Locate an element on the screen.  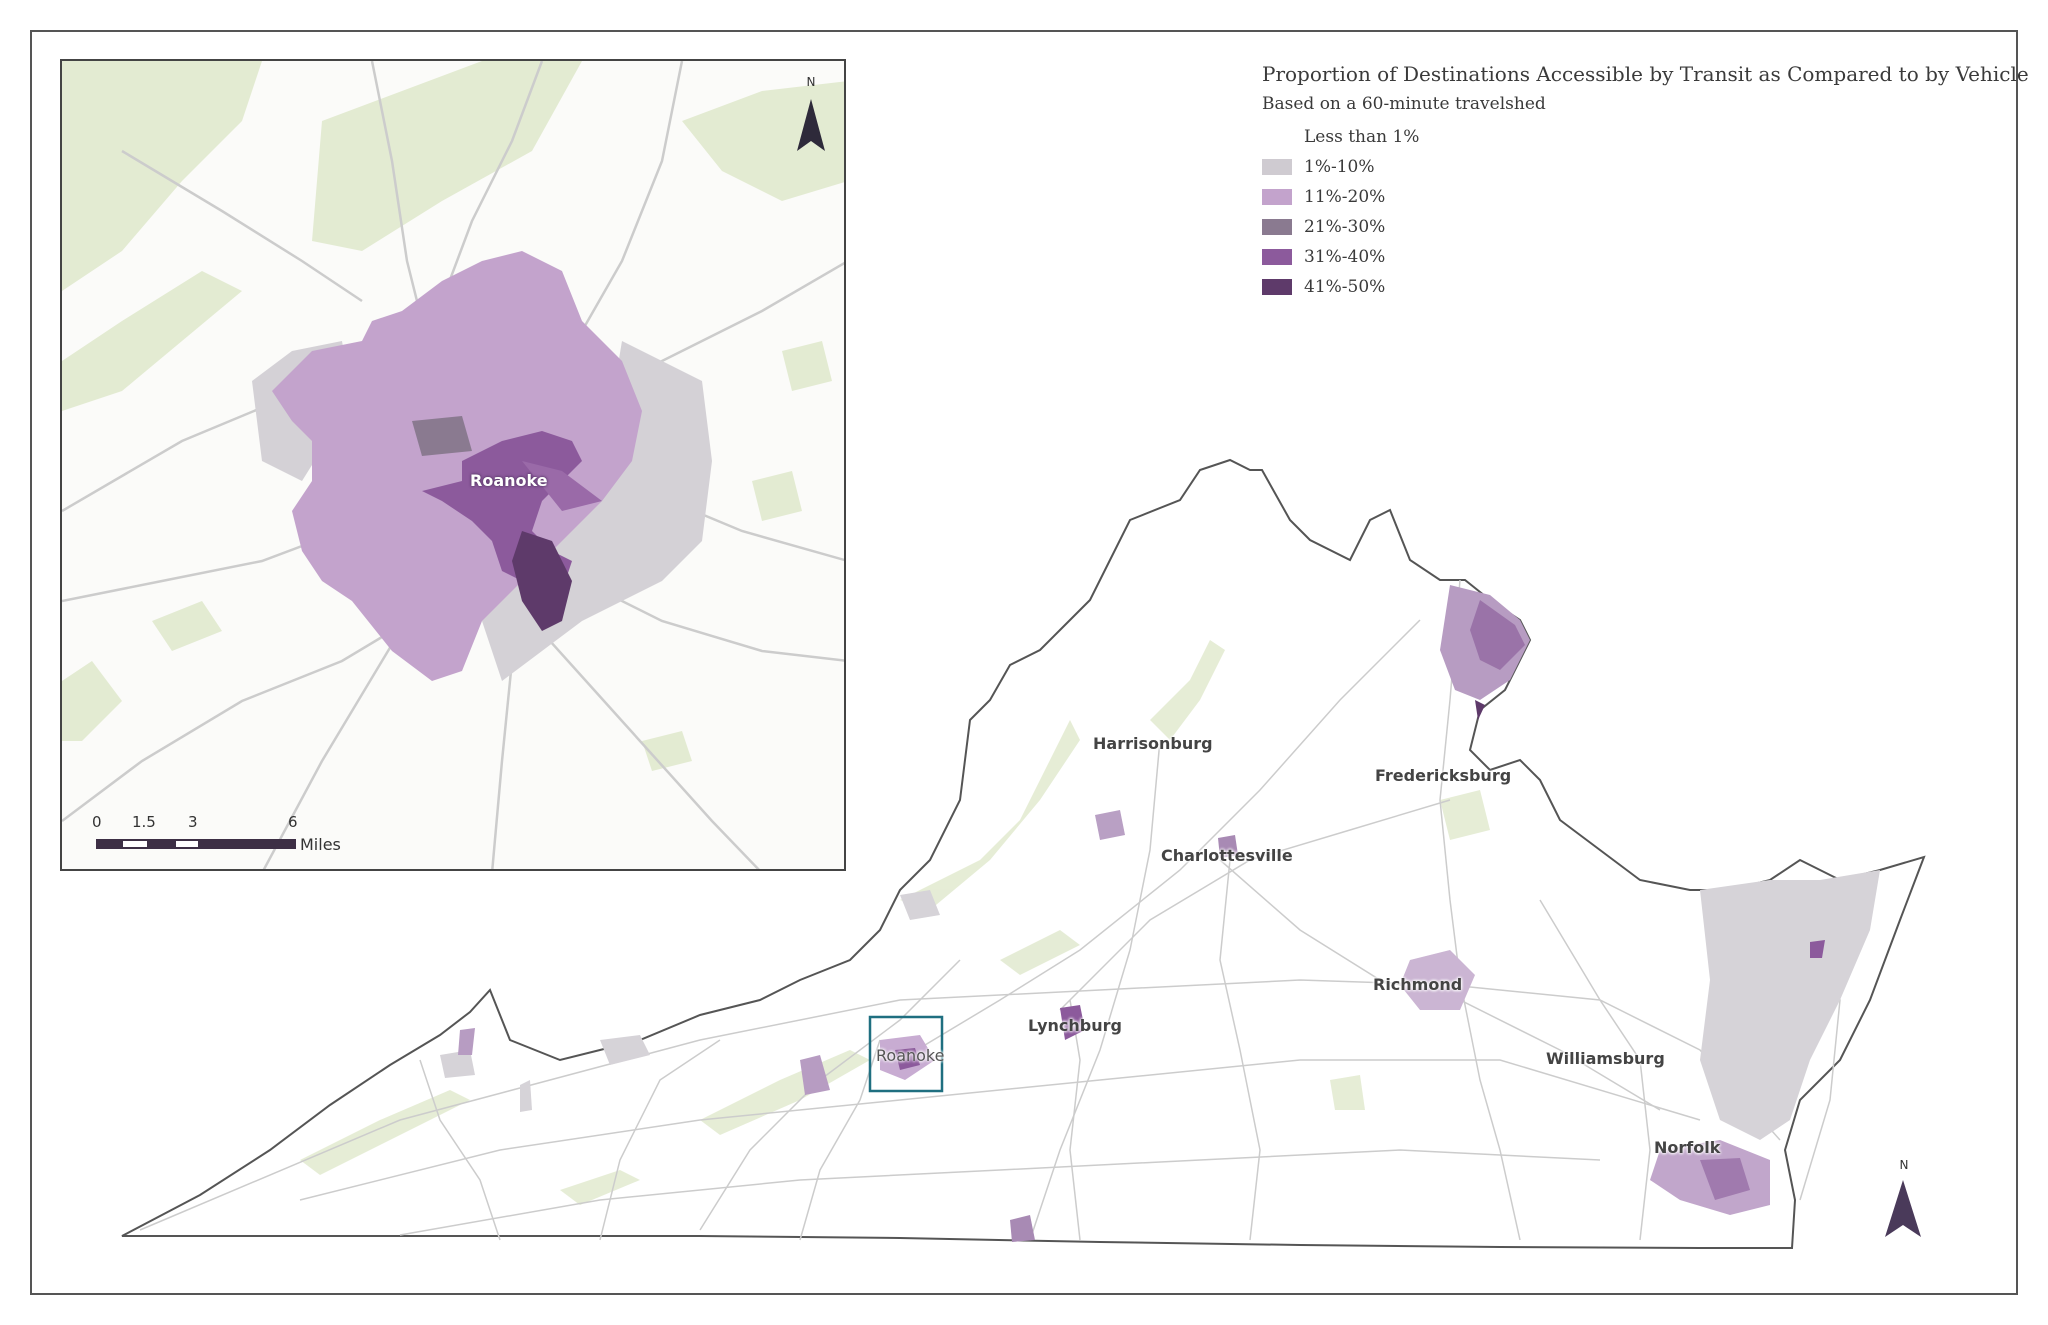
city-label-williamsburg: Williamsburg is located at coordinates (1605, 1058).